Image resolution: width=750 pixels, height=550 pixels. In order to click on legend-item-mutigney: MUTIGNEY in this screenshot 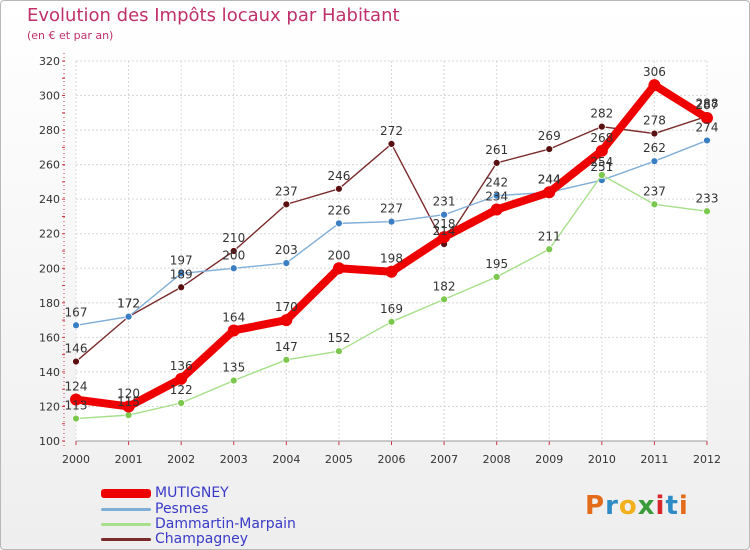, I will do `click(165, 493)`.